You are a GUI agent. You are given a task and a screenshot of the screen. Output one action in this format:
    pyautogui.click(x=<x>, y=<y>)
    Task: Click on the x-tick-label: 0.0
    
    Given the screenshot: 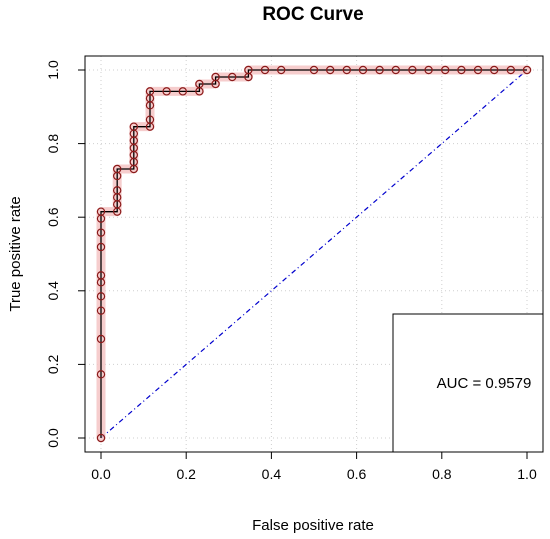 What is the action you would take?
    pyautogui.click(x=101, y=474)
    